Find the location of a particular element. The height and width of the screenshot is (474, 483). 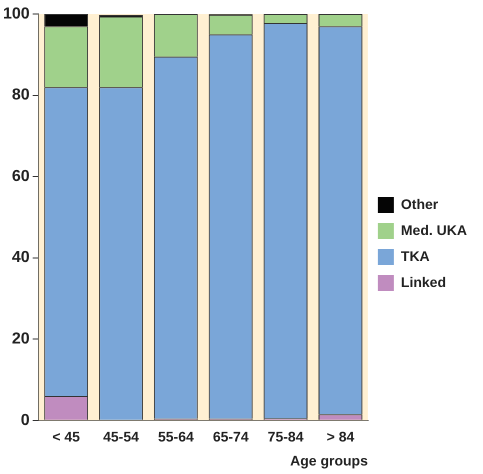

x-tick-label: 75-84 is located at coordinates (286, 436).